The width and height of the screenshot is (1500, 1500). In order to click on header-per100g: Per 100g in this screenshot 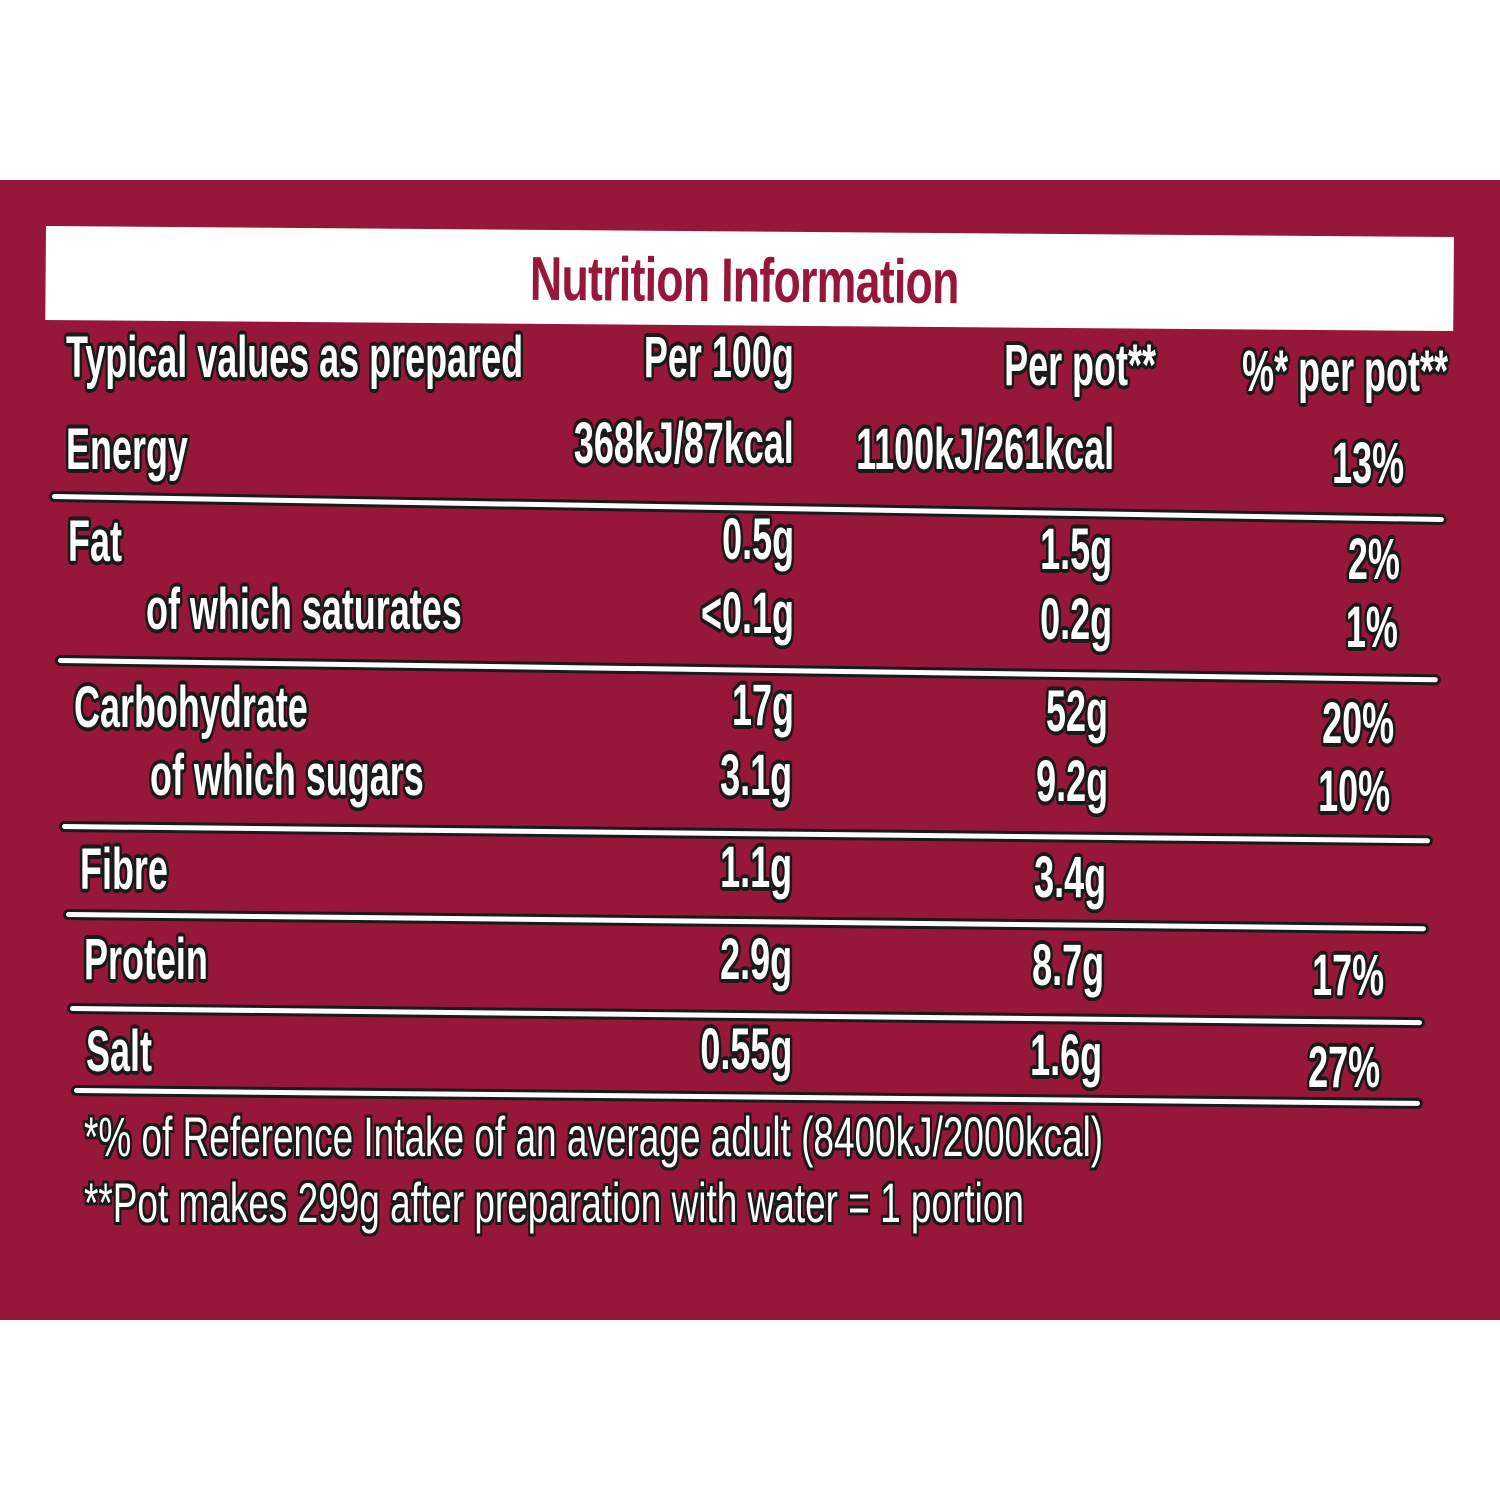, I will do `click(719, 357)`.